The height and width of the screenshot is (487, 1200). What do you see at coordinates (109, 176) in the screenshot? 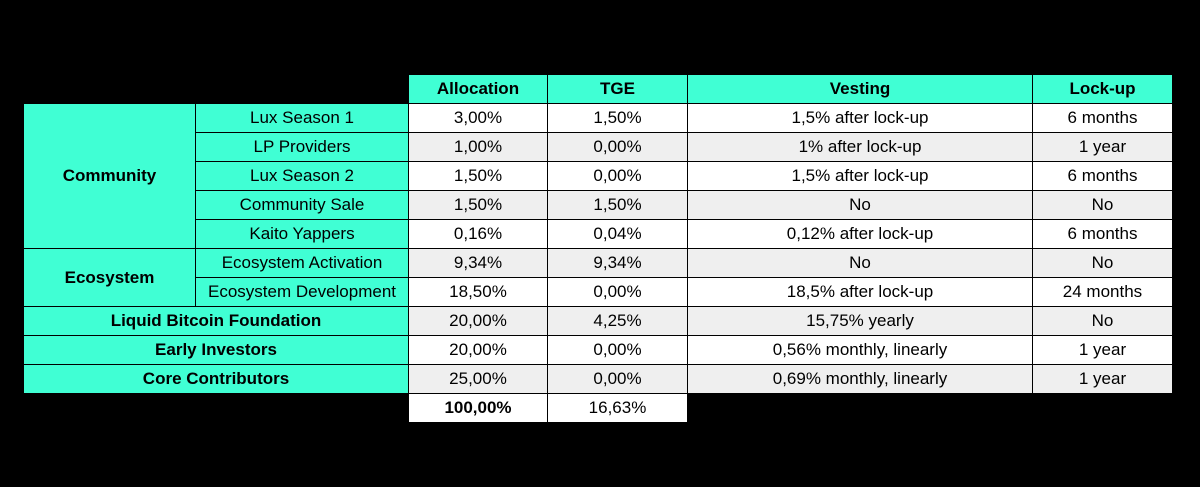
I see `category-community: Community` at bounding box center [109, 176].